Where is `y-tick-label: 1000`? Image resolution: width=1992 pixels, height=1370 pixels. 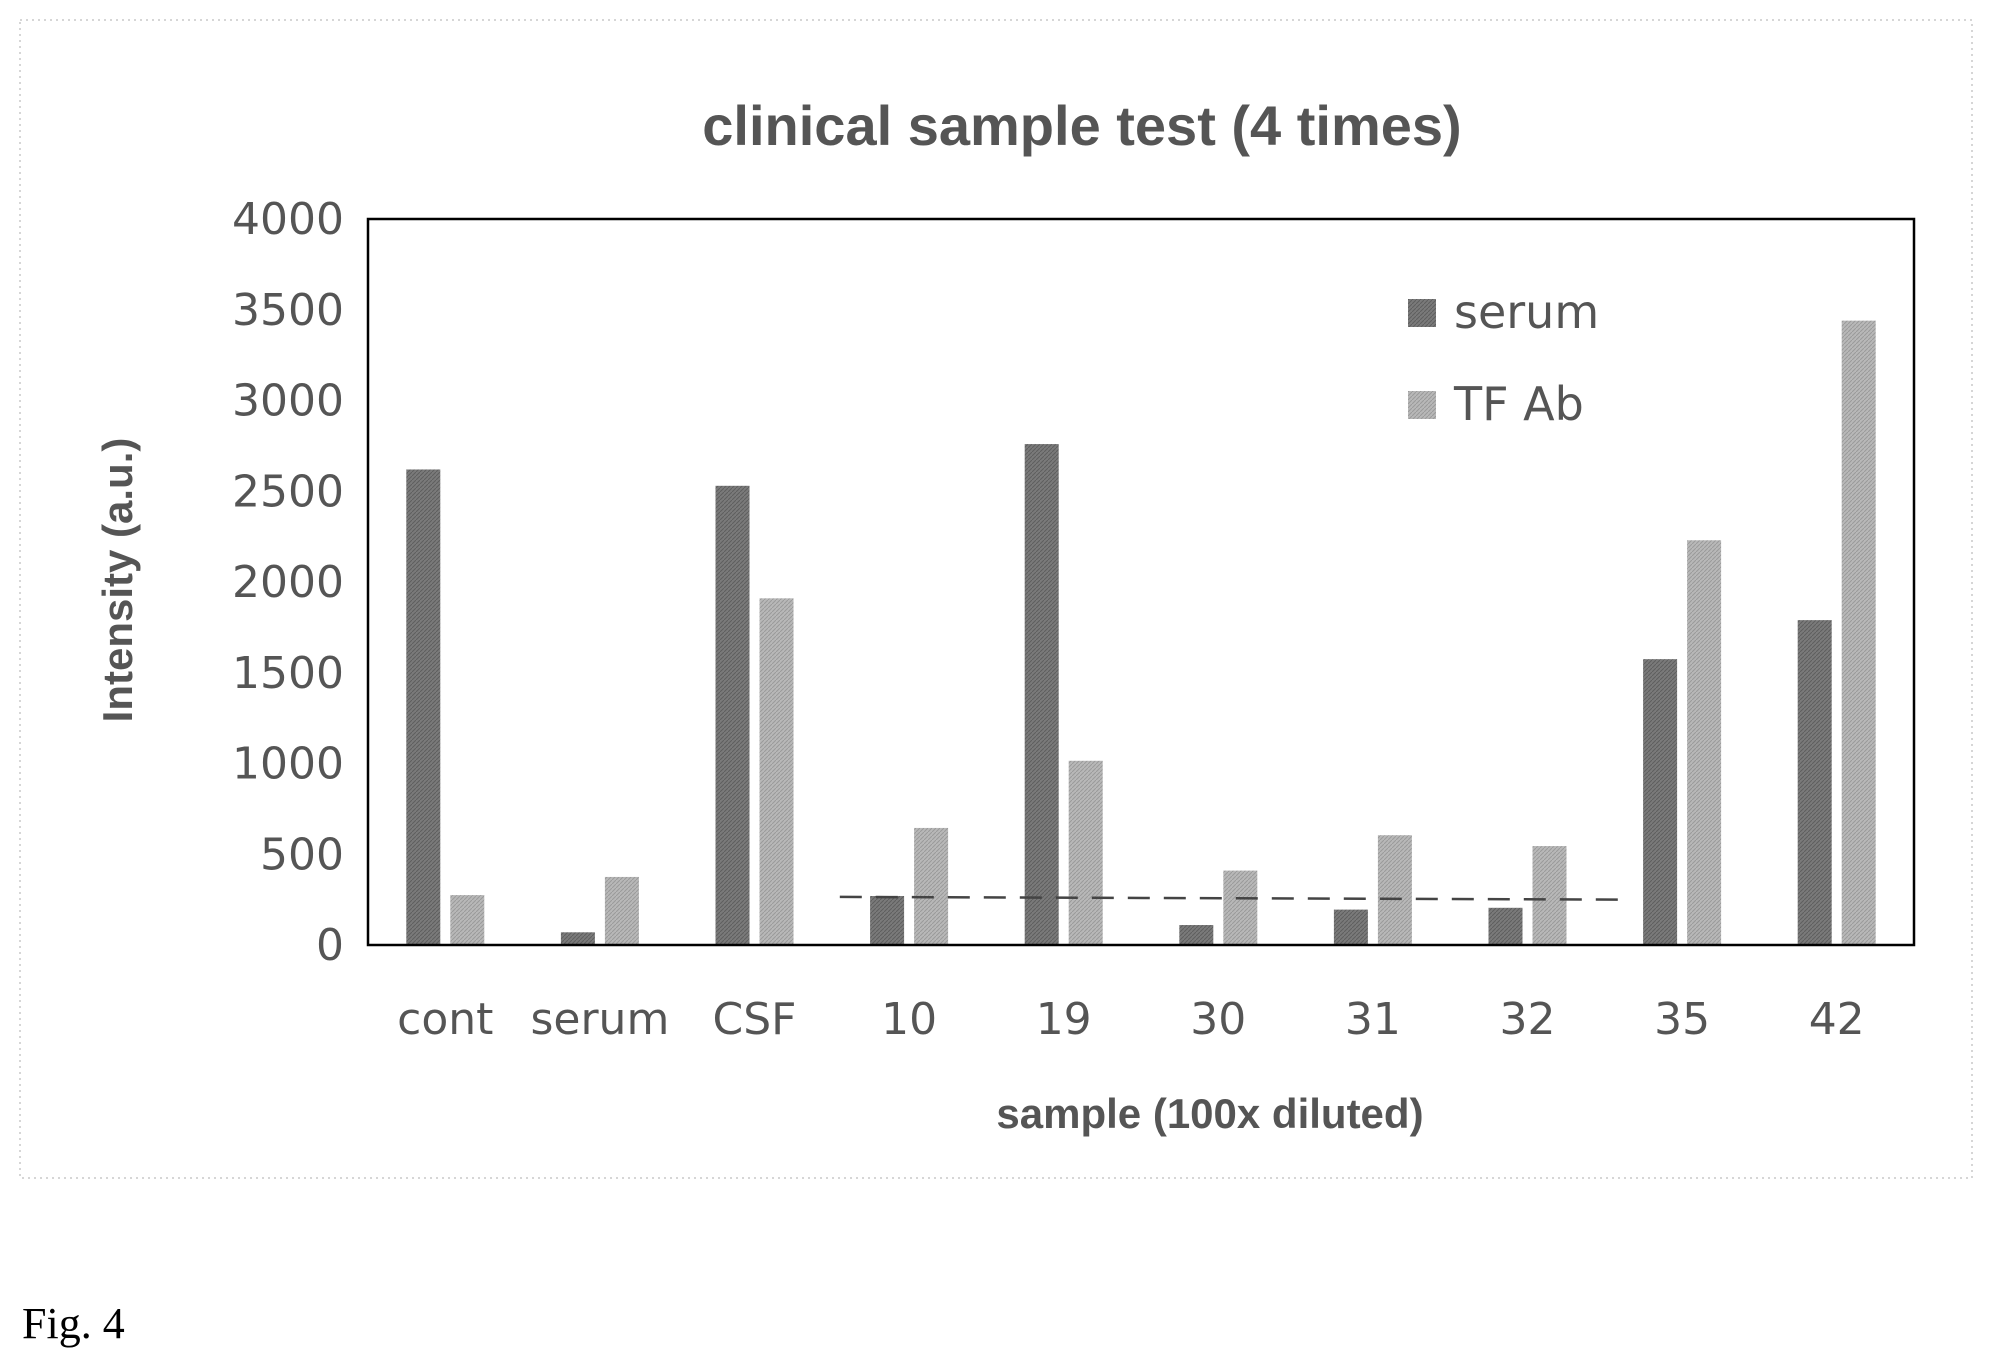 y-tick-label: 1000 is located at coordinates (288, 764).